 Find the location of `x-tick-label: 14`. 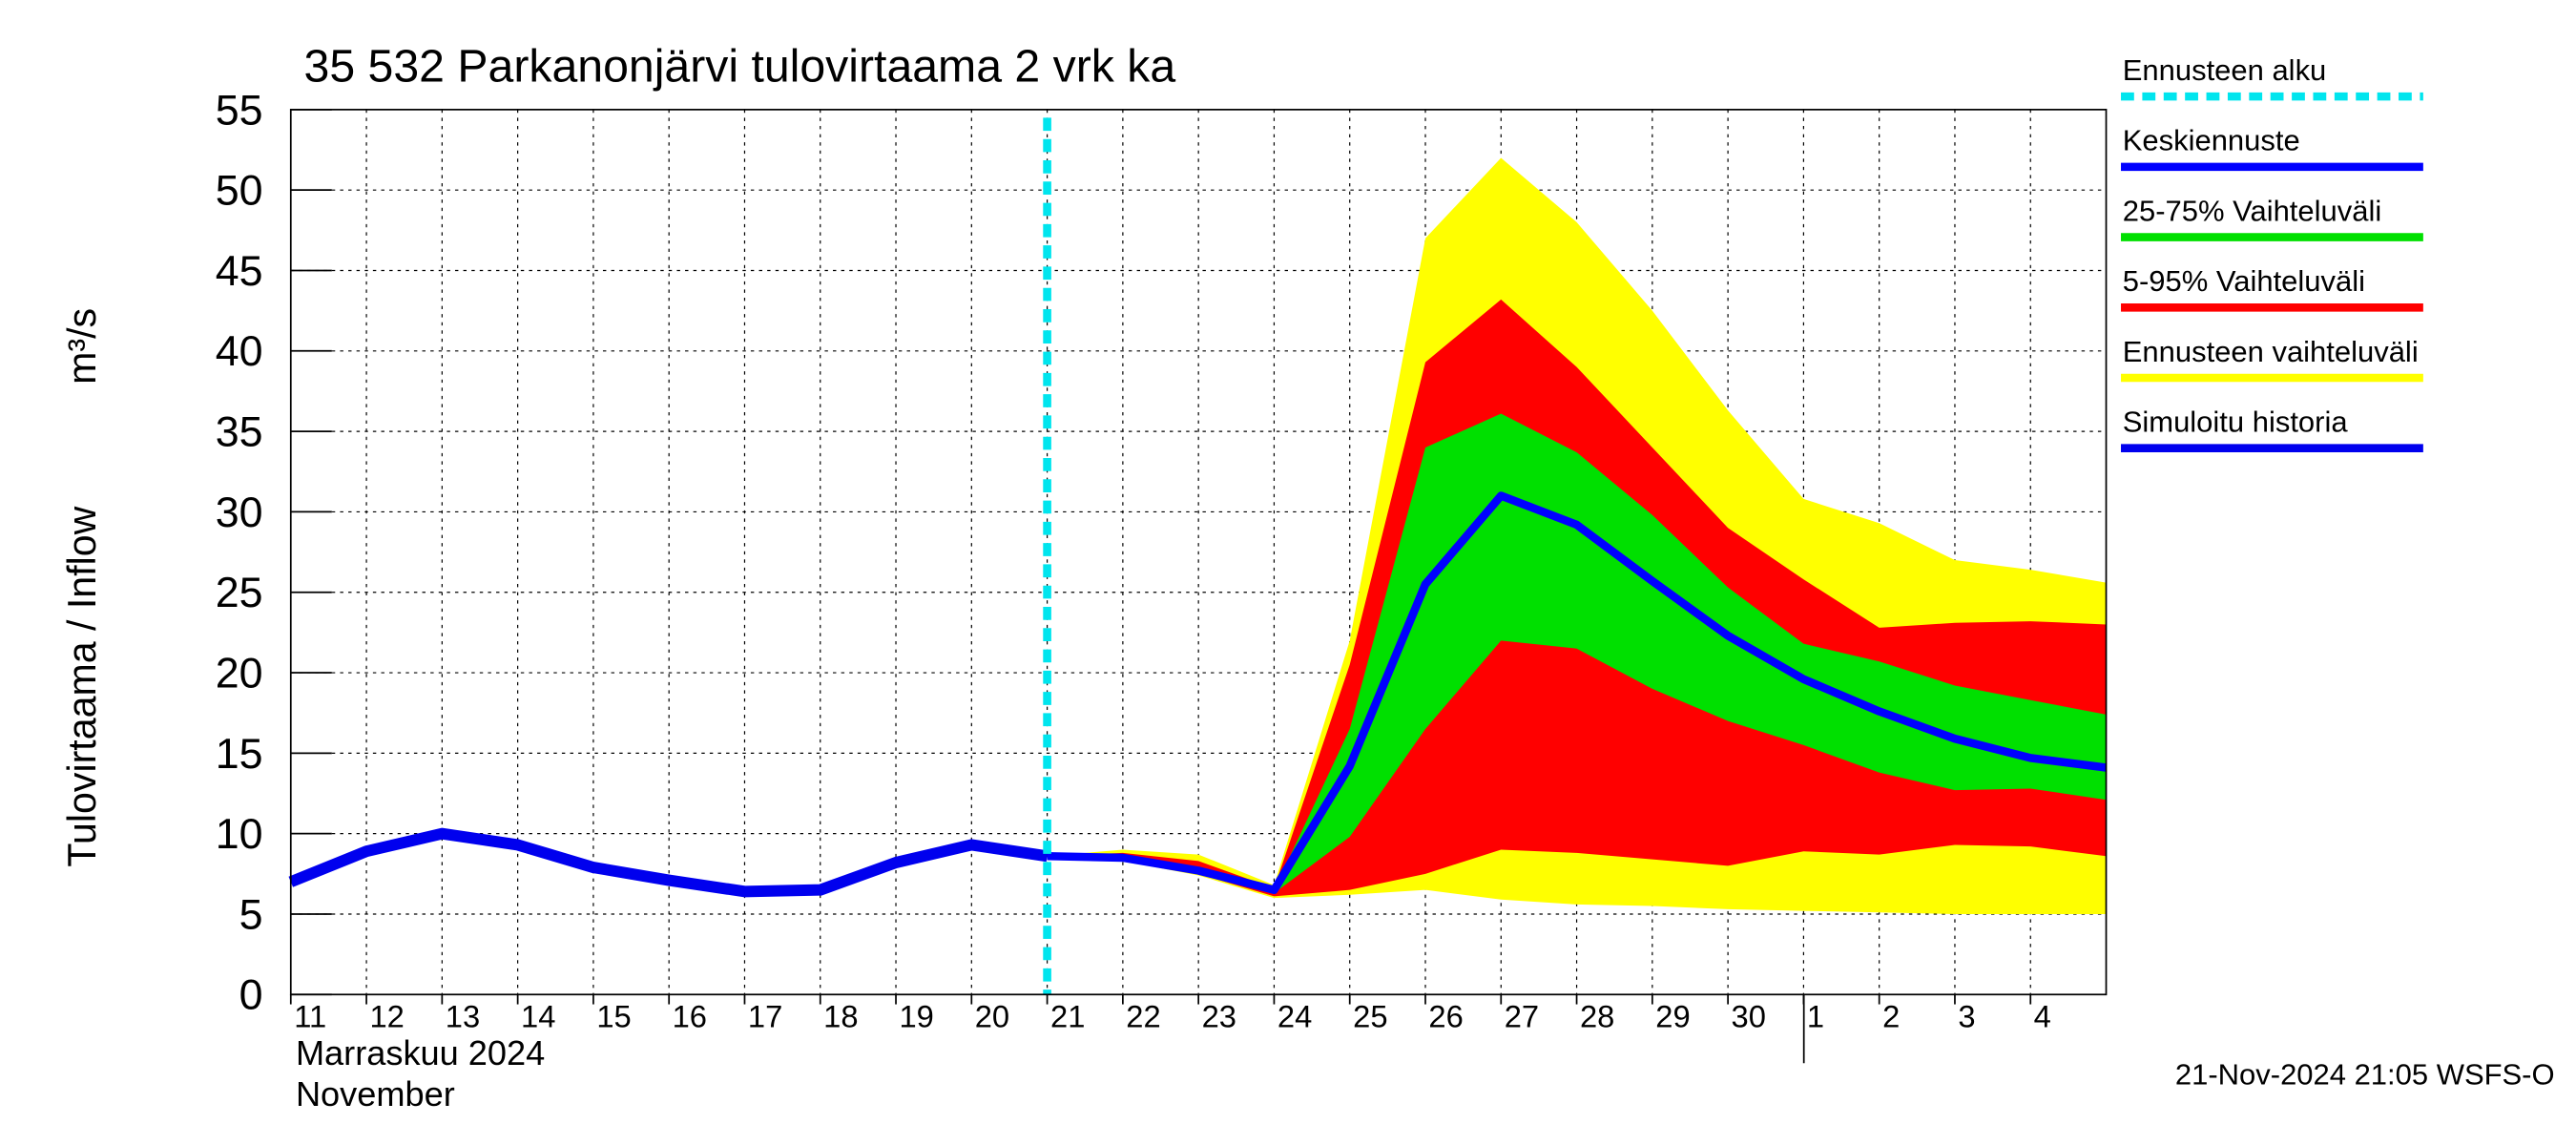

x-tick-label: 14 is located at coordinates (538, 1017).